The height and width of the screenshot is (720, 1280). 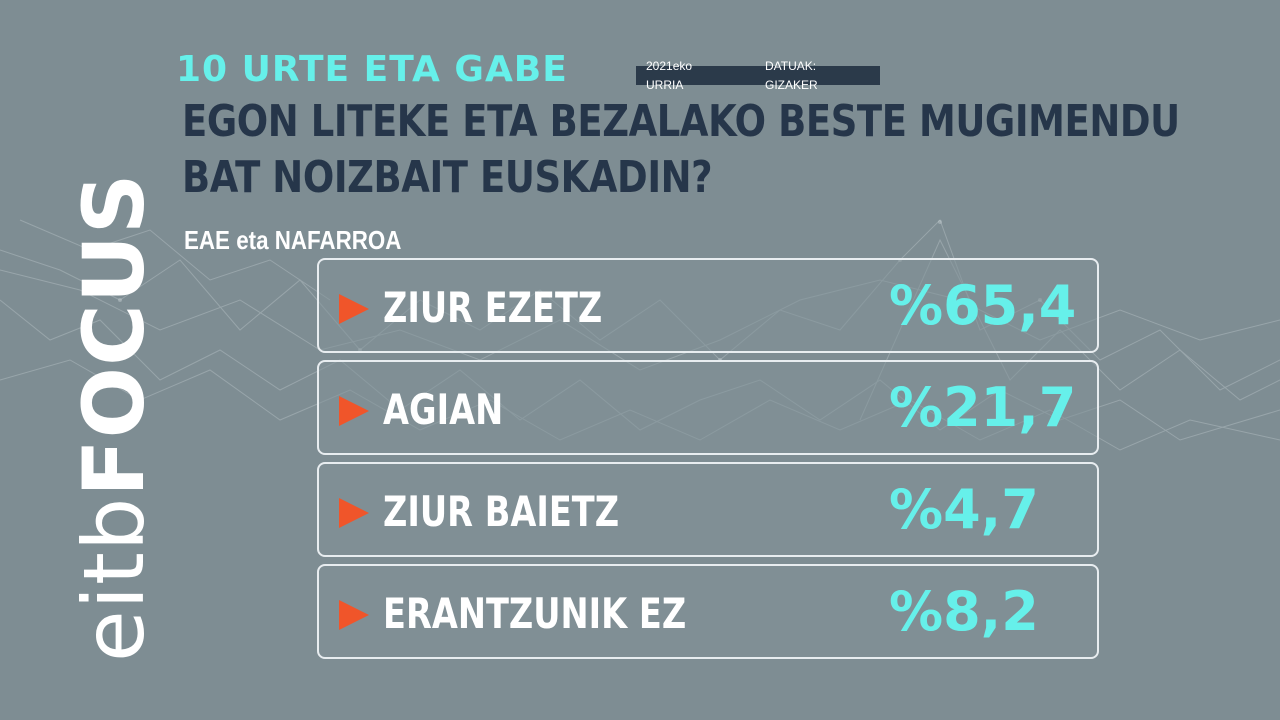 What do you see at coordinates (708, 509) in the screenshot?
I see `result-row: ZIUR BAIETZ %4,7` at bounding box center [708, 509].